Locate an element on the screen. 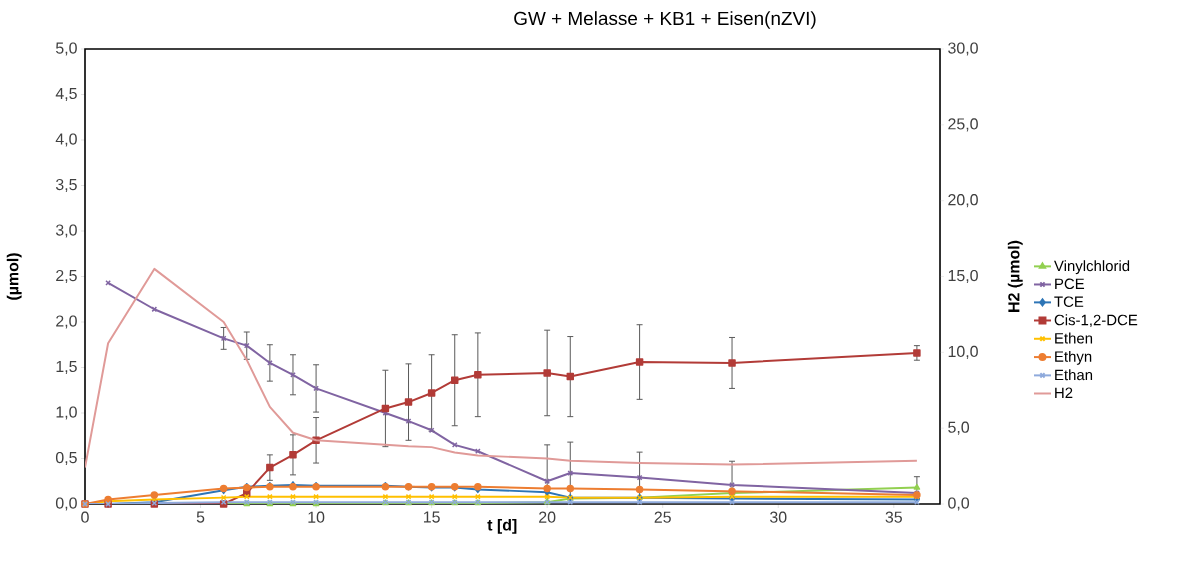 The width and height of the screenshot is (1203, 567). x-tick-label: 15 is located at coordinates (431, 517).